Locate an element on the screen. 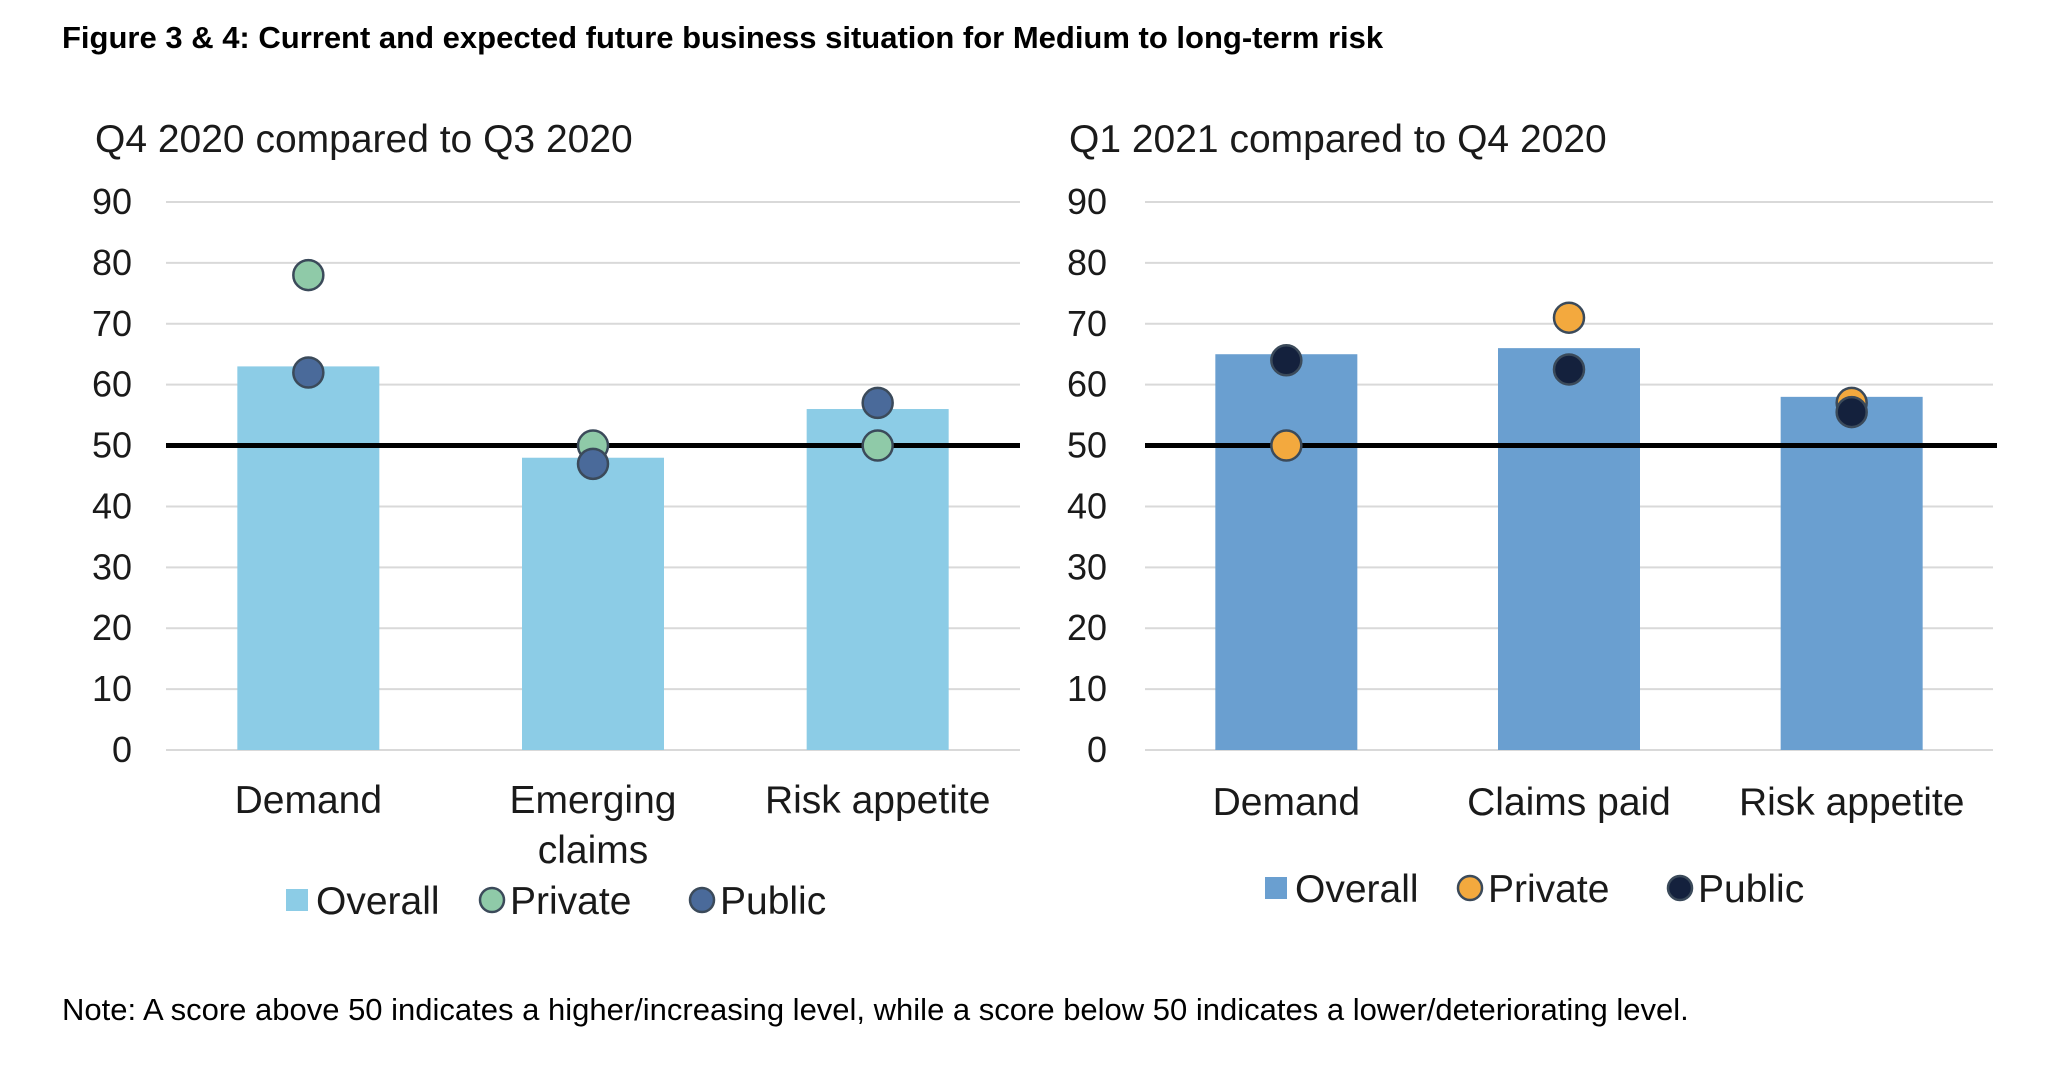 The image size is (2048, 1069). point-private-claims-paid is located at coordinates (1569, 317).